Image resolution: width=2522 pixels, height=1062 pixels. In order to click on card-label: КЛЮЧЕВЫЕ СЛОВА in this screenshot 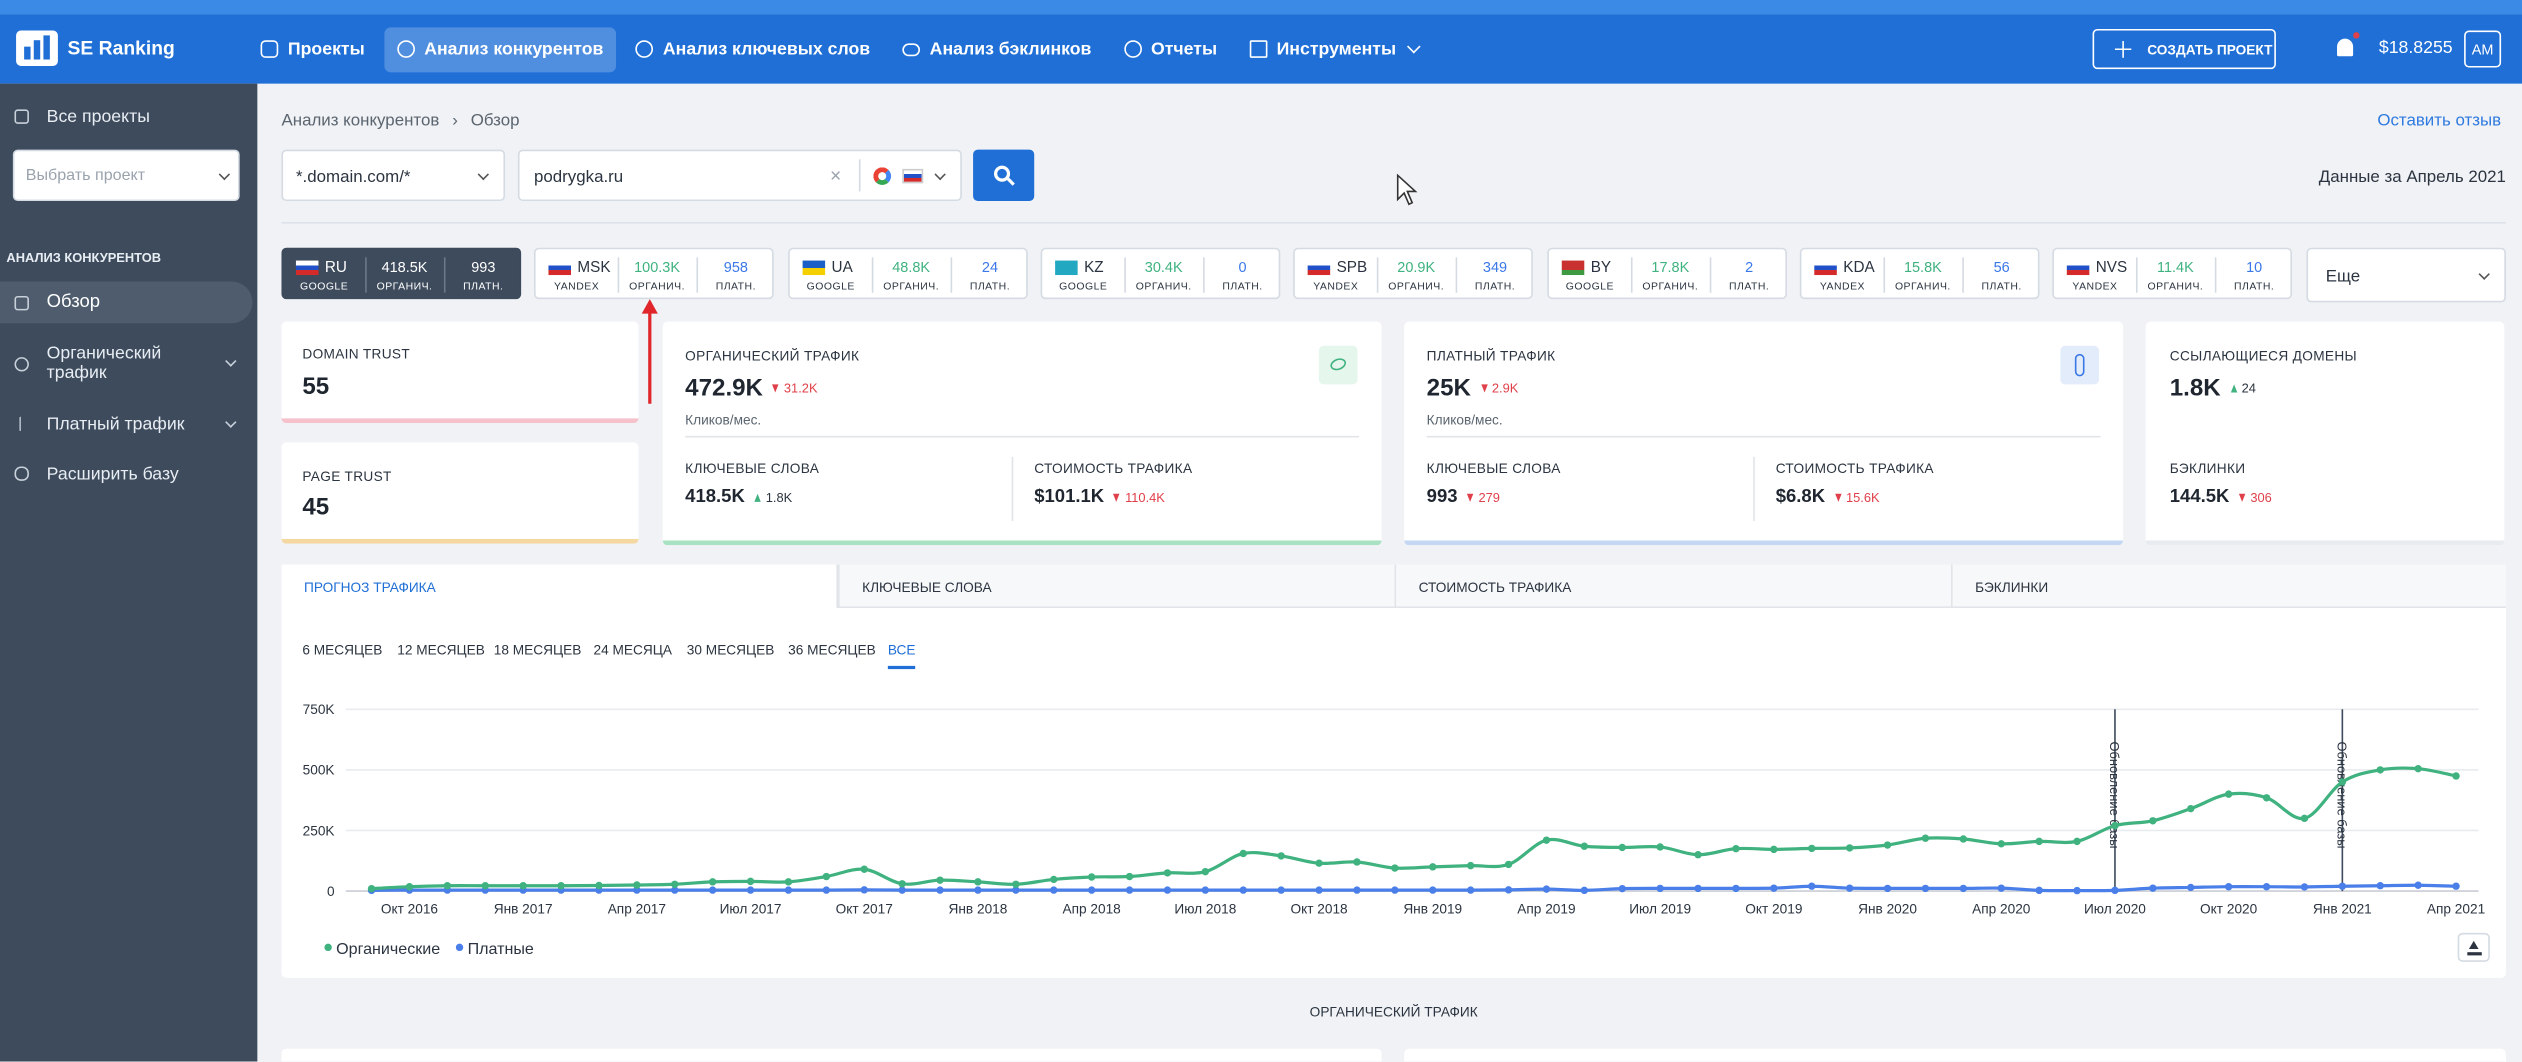, I will do `click(1493, 468)`.